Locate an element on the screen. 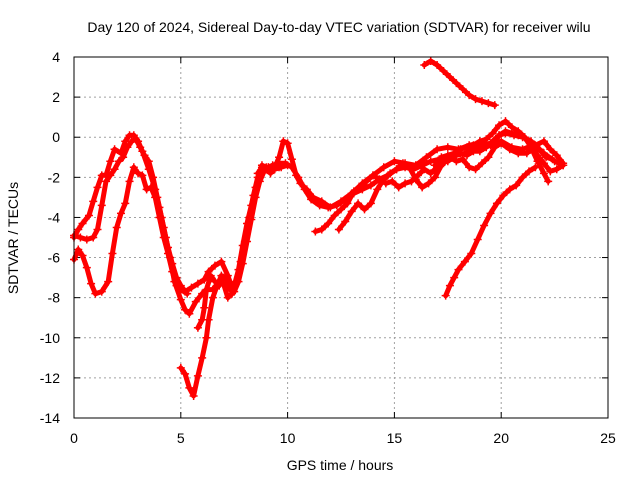 This screenshot has width=640, height=480. x-tick-label: 10 is located at coordinates (288, 438).